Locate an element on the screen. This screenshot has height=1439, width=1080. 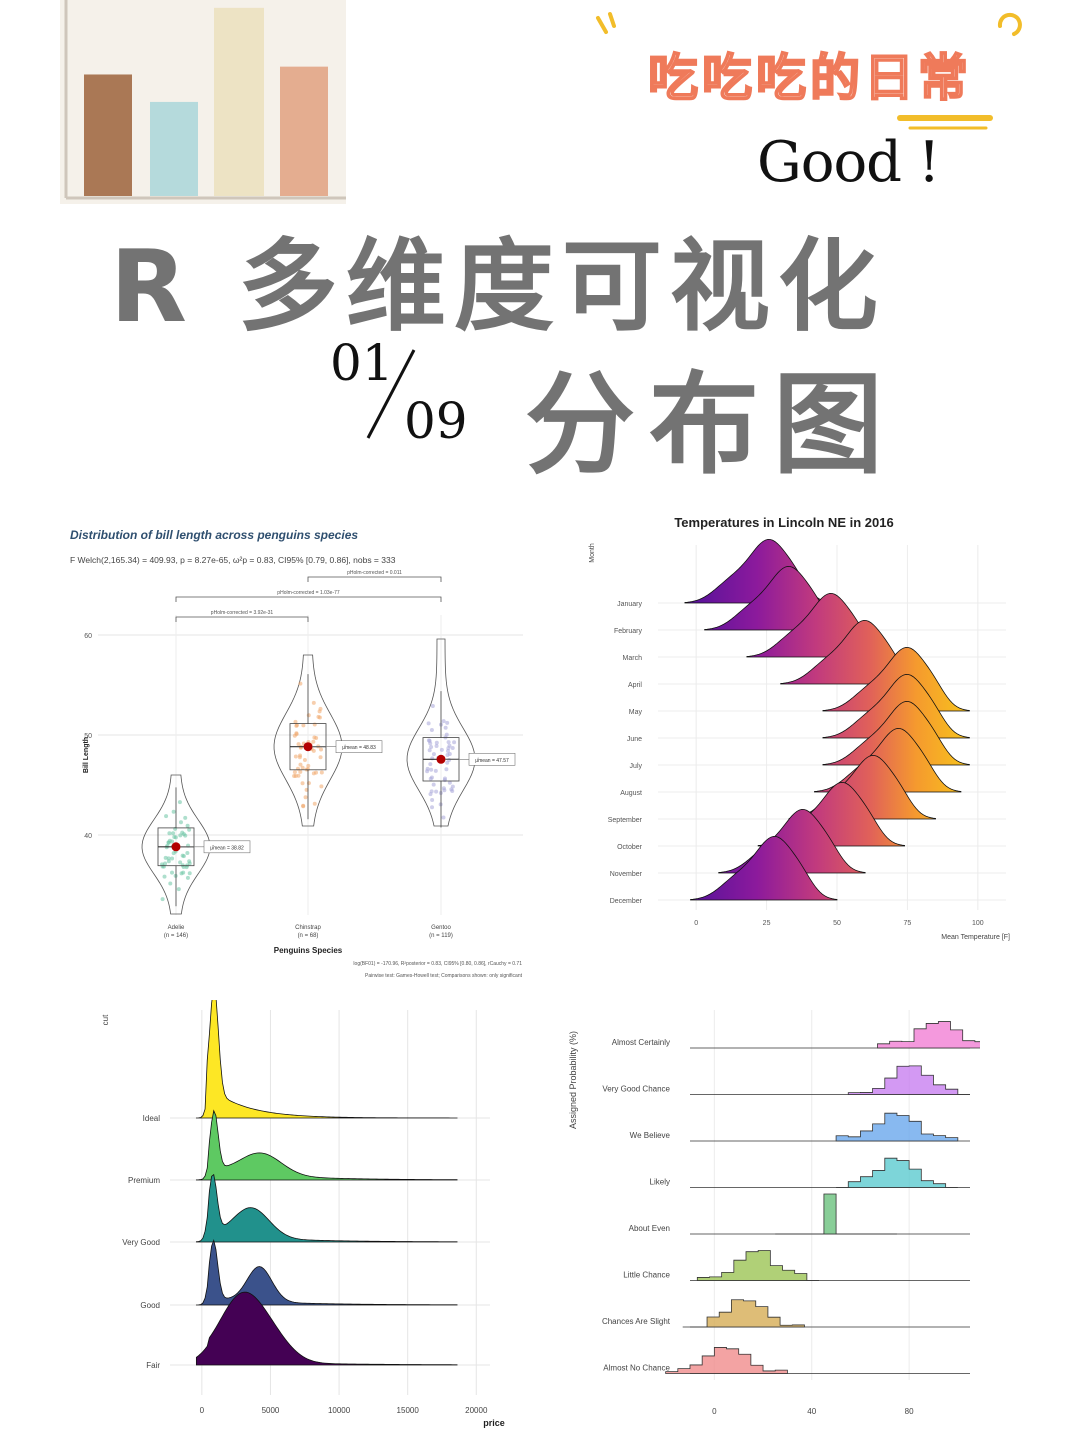
y-tick-label: 40 is located at coordinates (88, 836).